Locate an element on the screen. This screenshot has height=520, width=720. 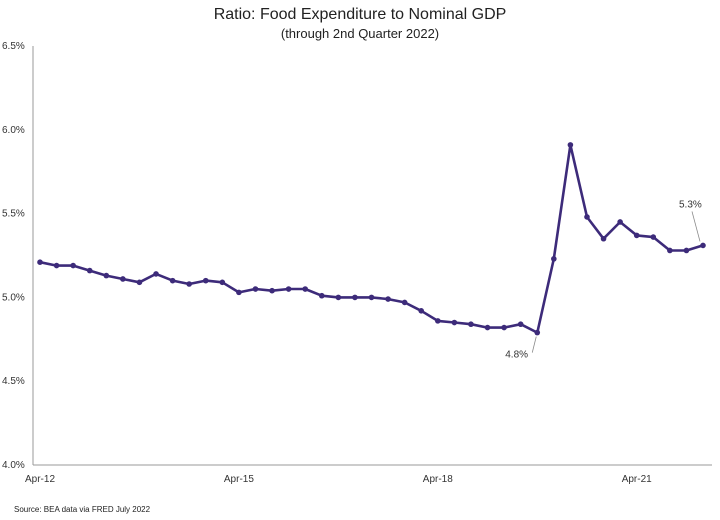
y-tick-label: 6.5% is located at coordinates (13, 46).